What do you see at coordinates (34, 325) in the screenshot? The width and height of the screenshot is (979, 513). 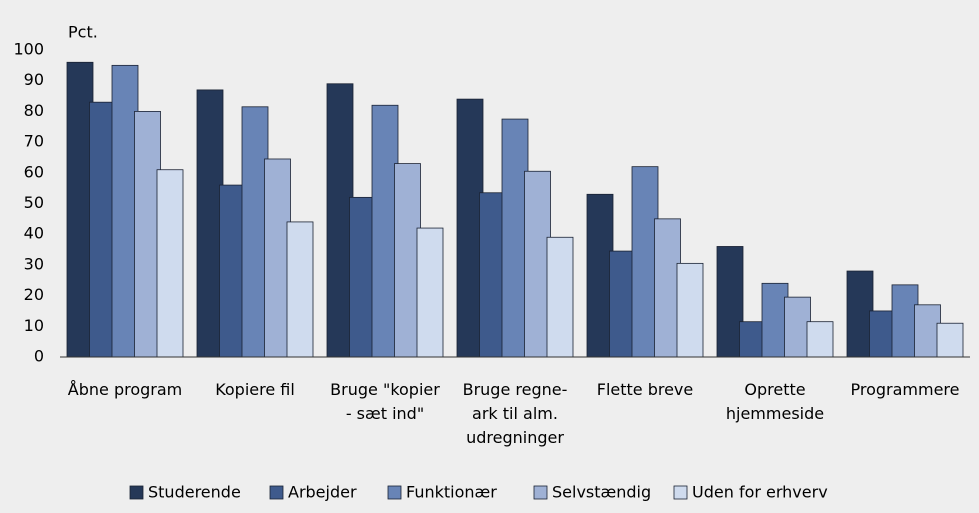 I see `y-tick-label: 10` at bounding box center [34, 325].